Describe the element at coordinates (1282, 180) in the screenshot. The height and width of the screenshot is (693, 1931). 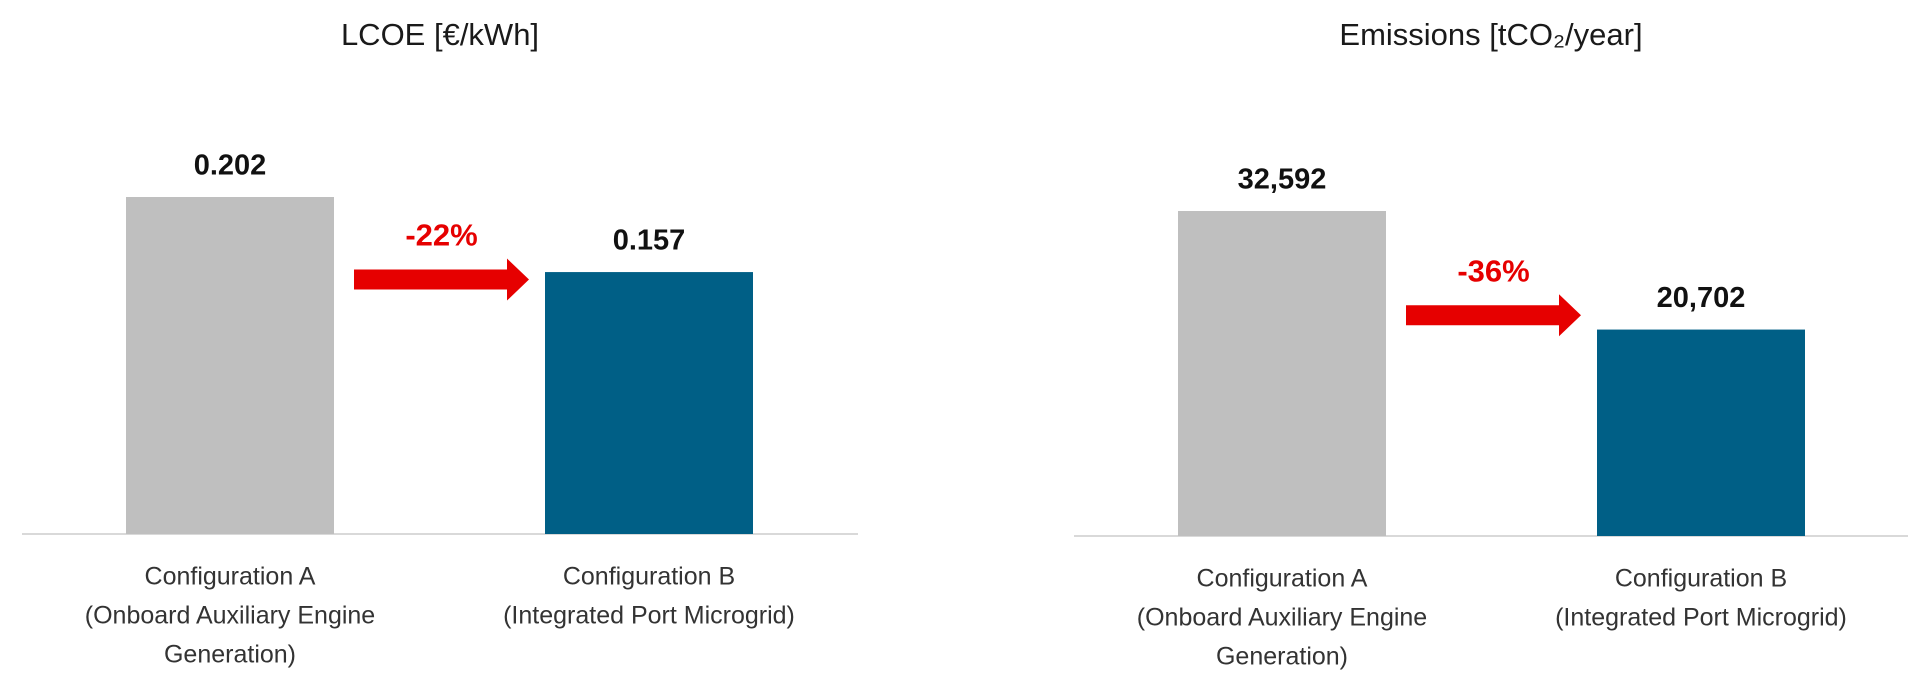
I see `value-label: 32,592` at that location.